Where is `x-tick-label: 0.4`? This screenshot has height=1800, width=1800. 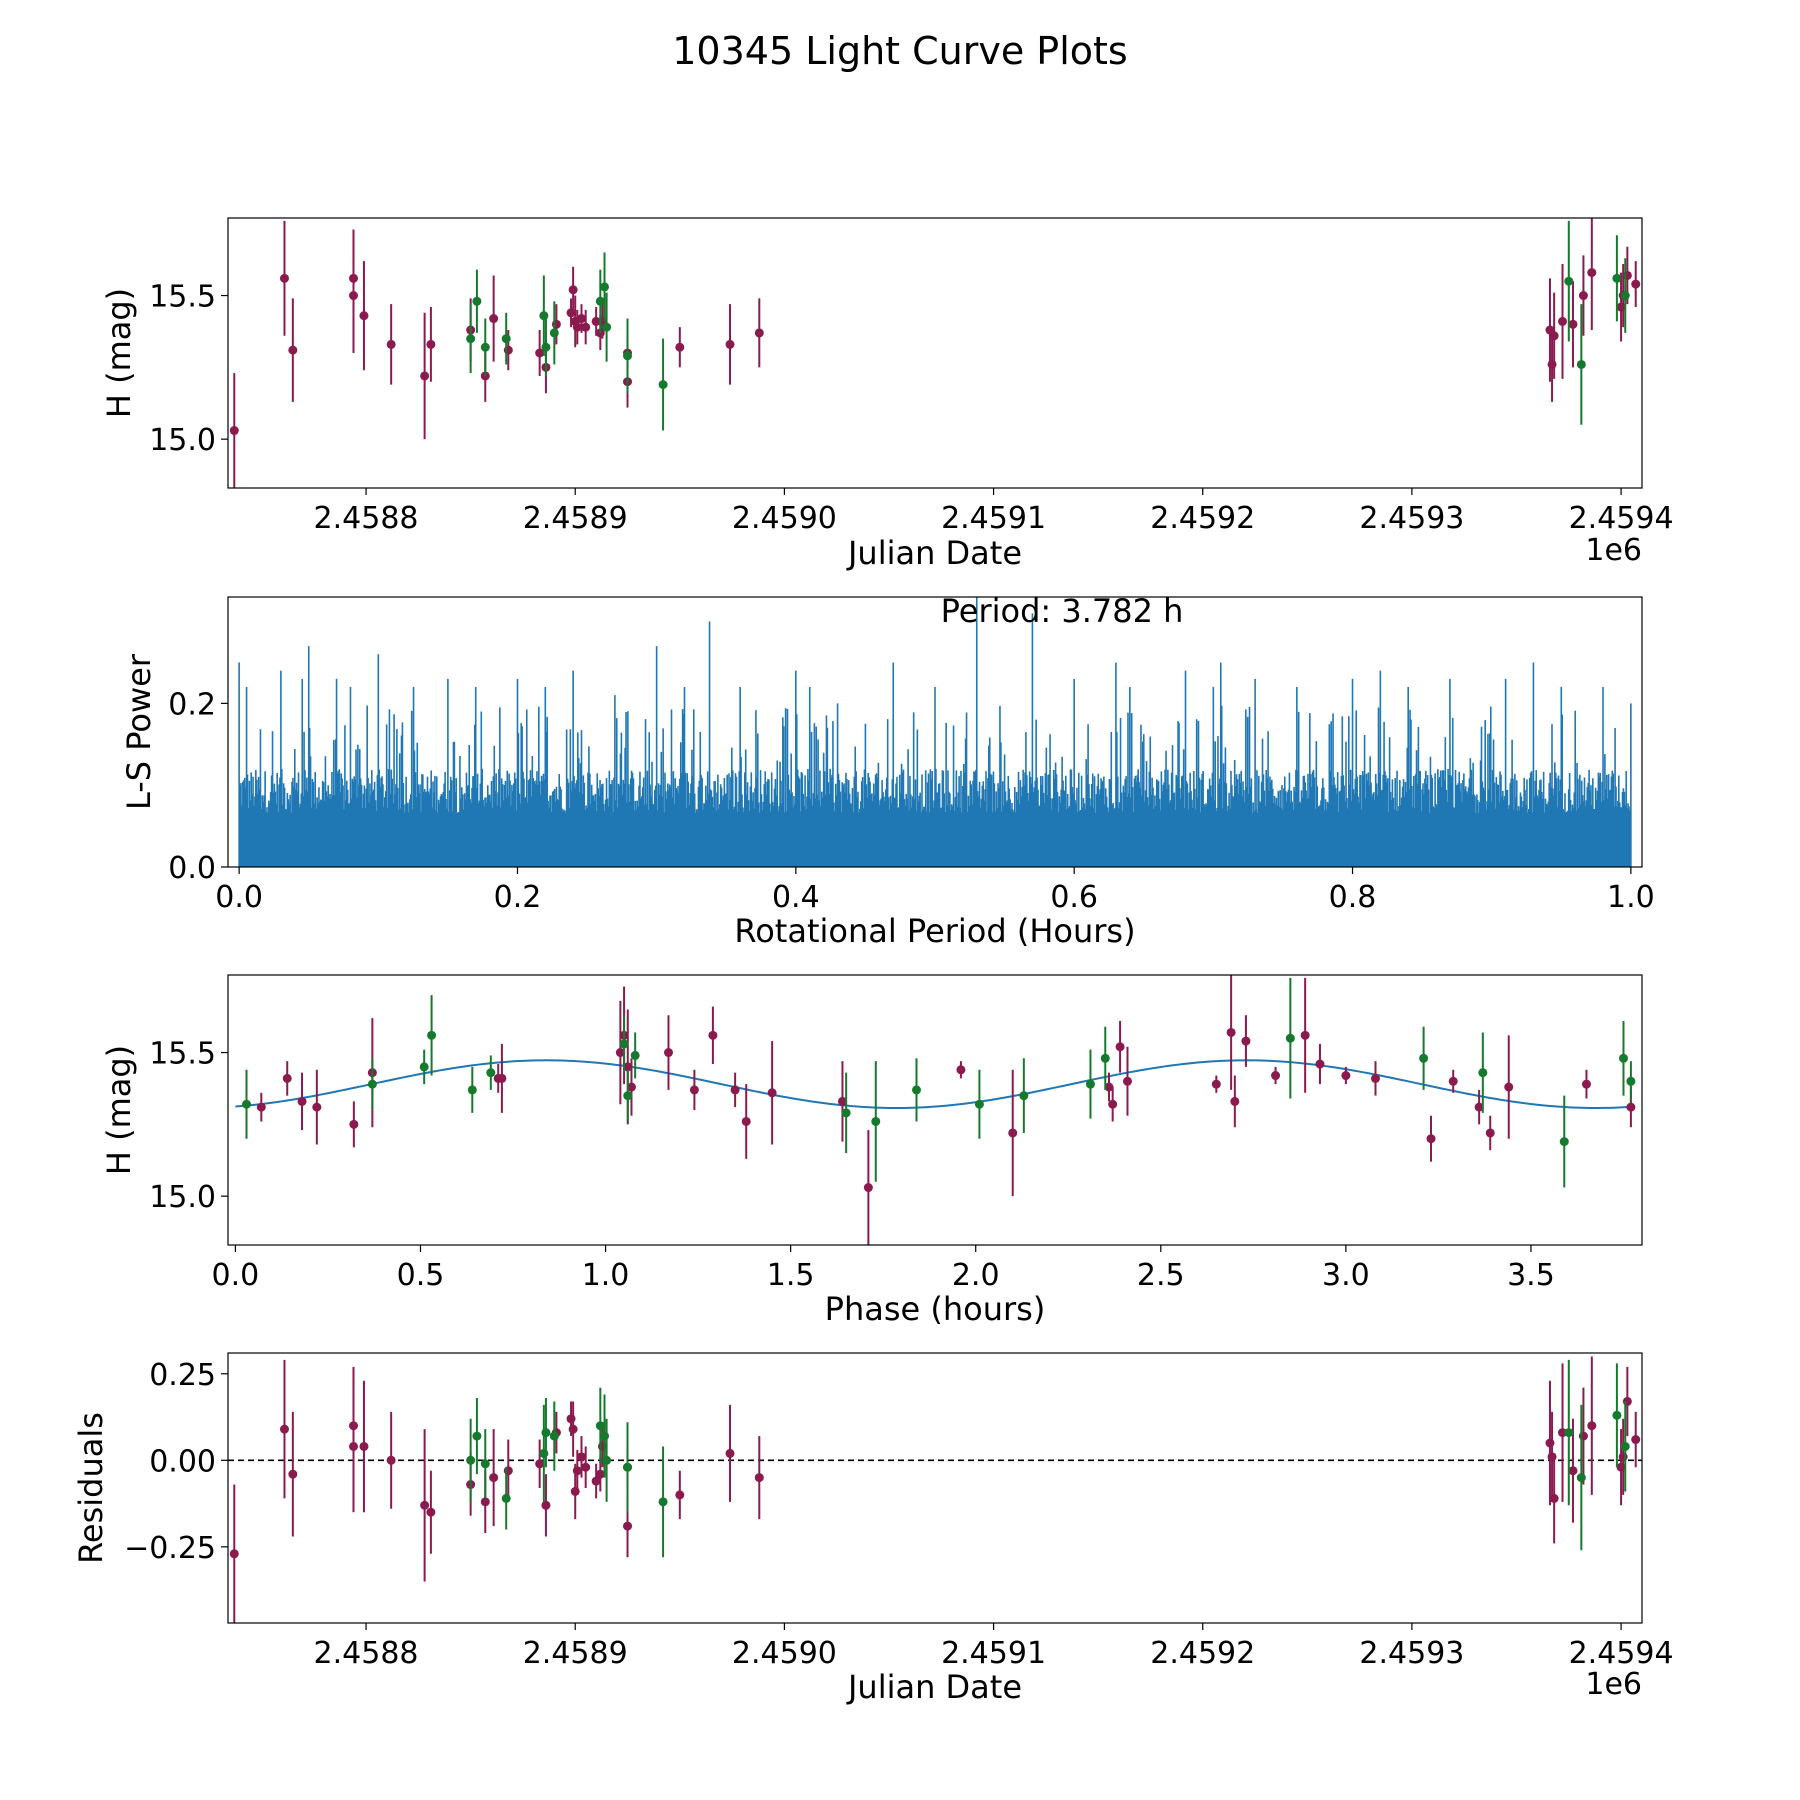
x-tick-label: 0.4 is located at coordinates (796, 897).